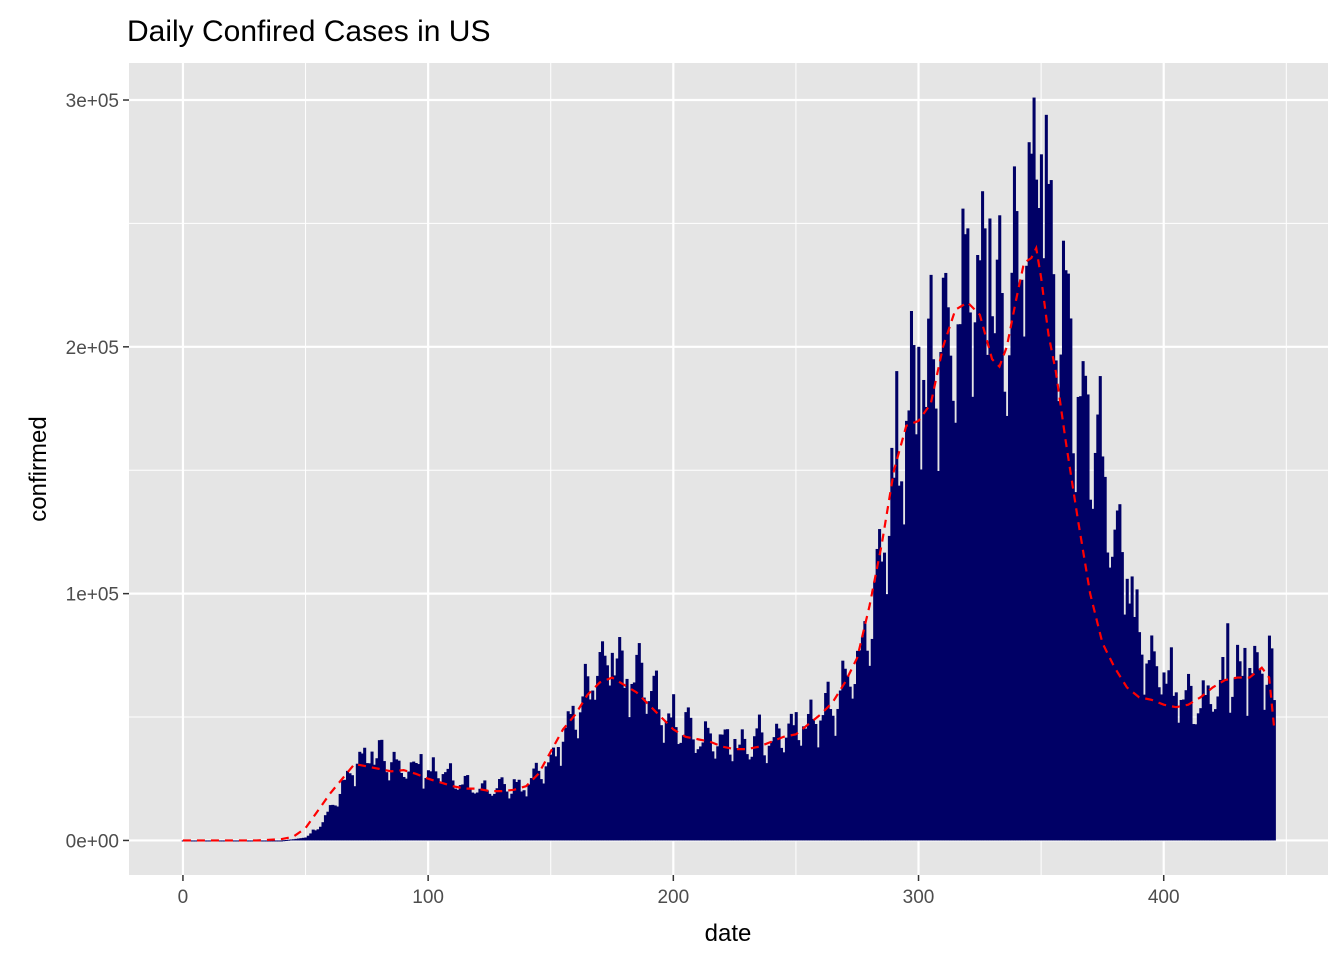 The width and height of the screenshot is (1344, 960). I want to click on y-tick-label: 0e+00, so click(92, 841).